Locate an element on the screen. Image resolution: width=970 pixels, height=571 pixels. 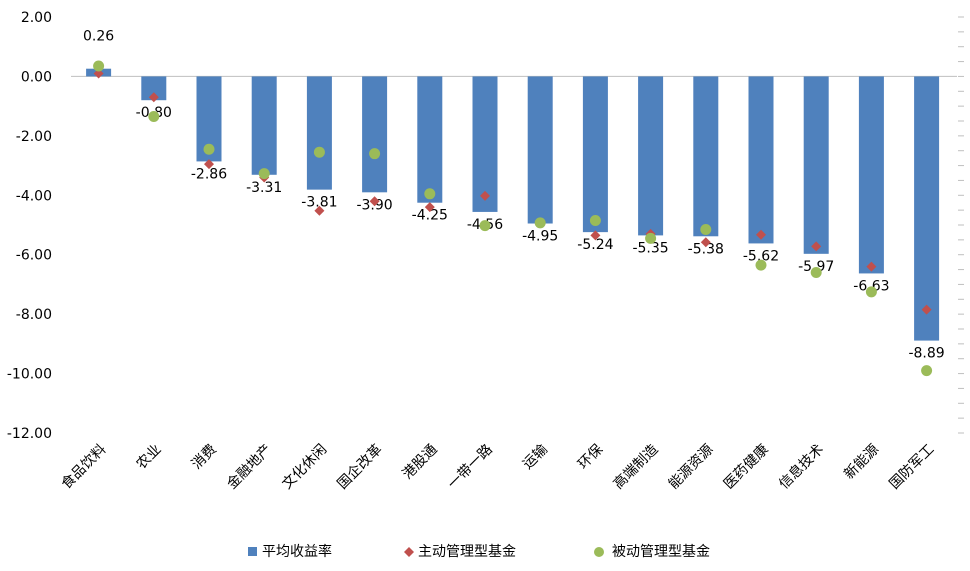
legend: 平均收益率 主动管理型基金 被动管理型基金 is located at coordinates (479, 551).